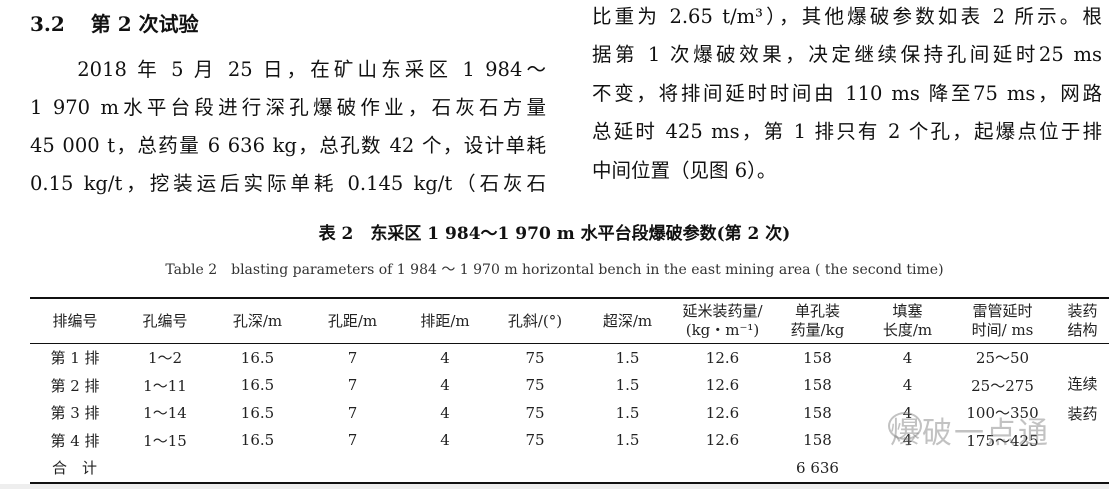  What do you see at coordinates (847, 131) in the screenshot?
I see `text-line: 总延时 425 ms，第 1 排只有 2 个孔，起爆点位于排` at bounding box center [847, 131].